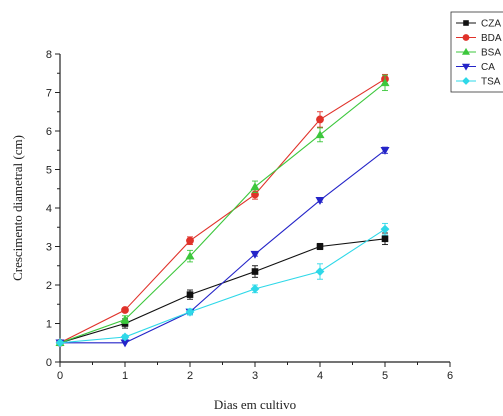  What do you see at coordinates (49, 132) in the screenshot?
I see `y-tick-label: 6` at bounding box center [49, 132].